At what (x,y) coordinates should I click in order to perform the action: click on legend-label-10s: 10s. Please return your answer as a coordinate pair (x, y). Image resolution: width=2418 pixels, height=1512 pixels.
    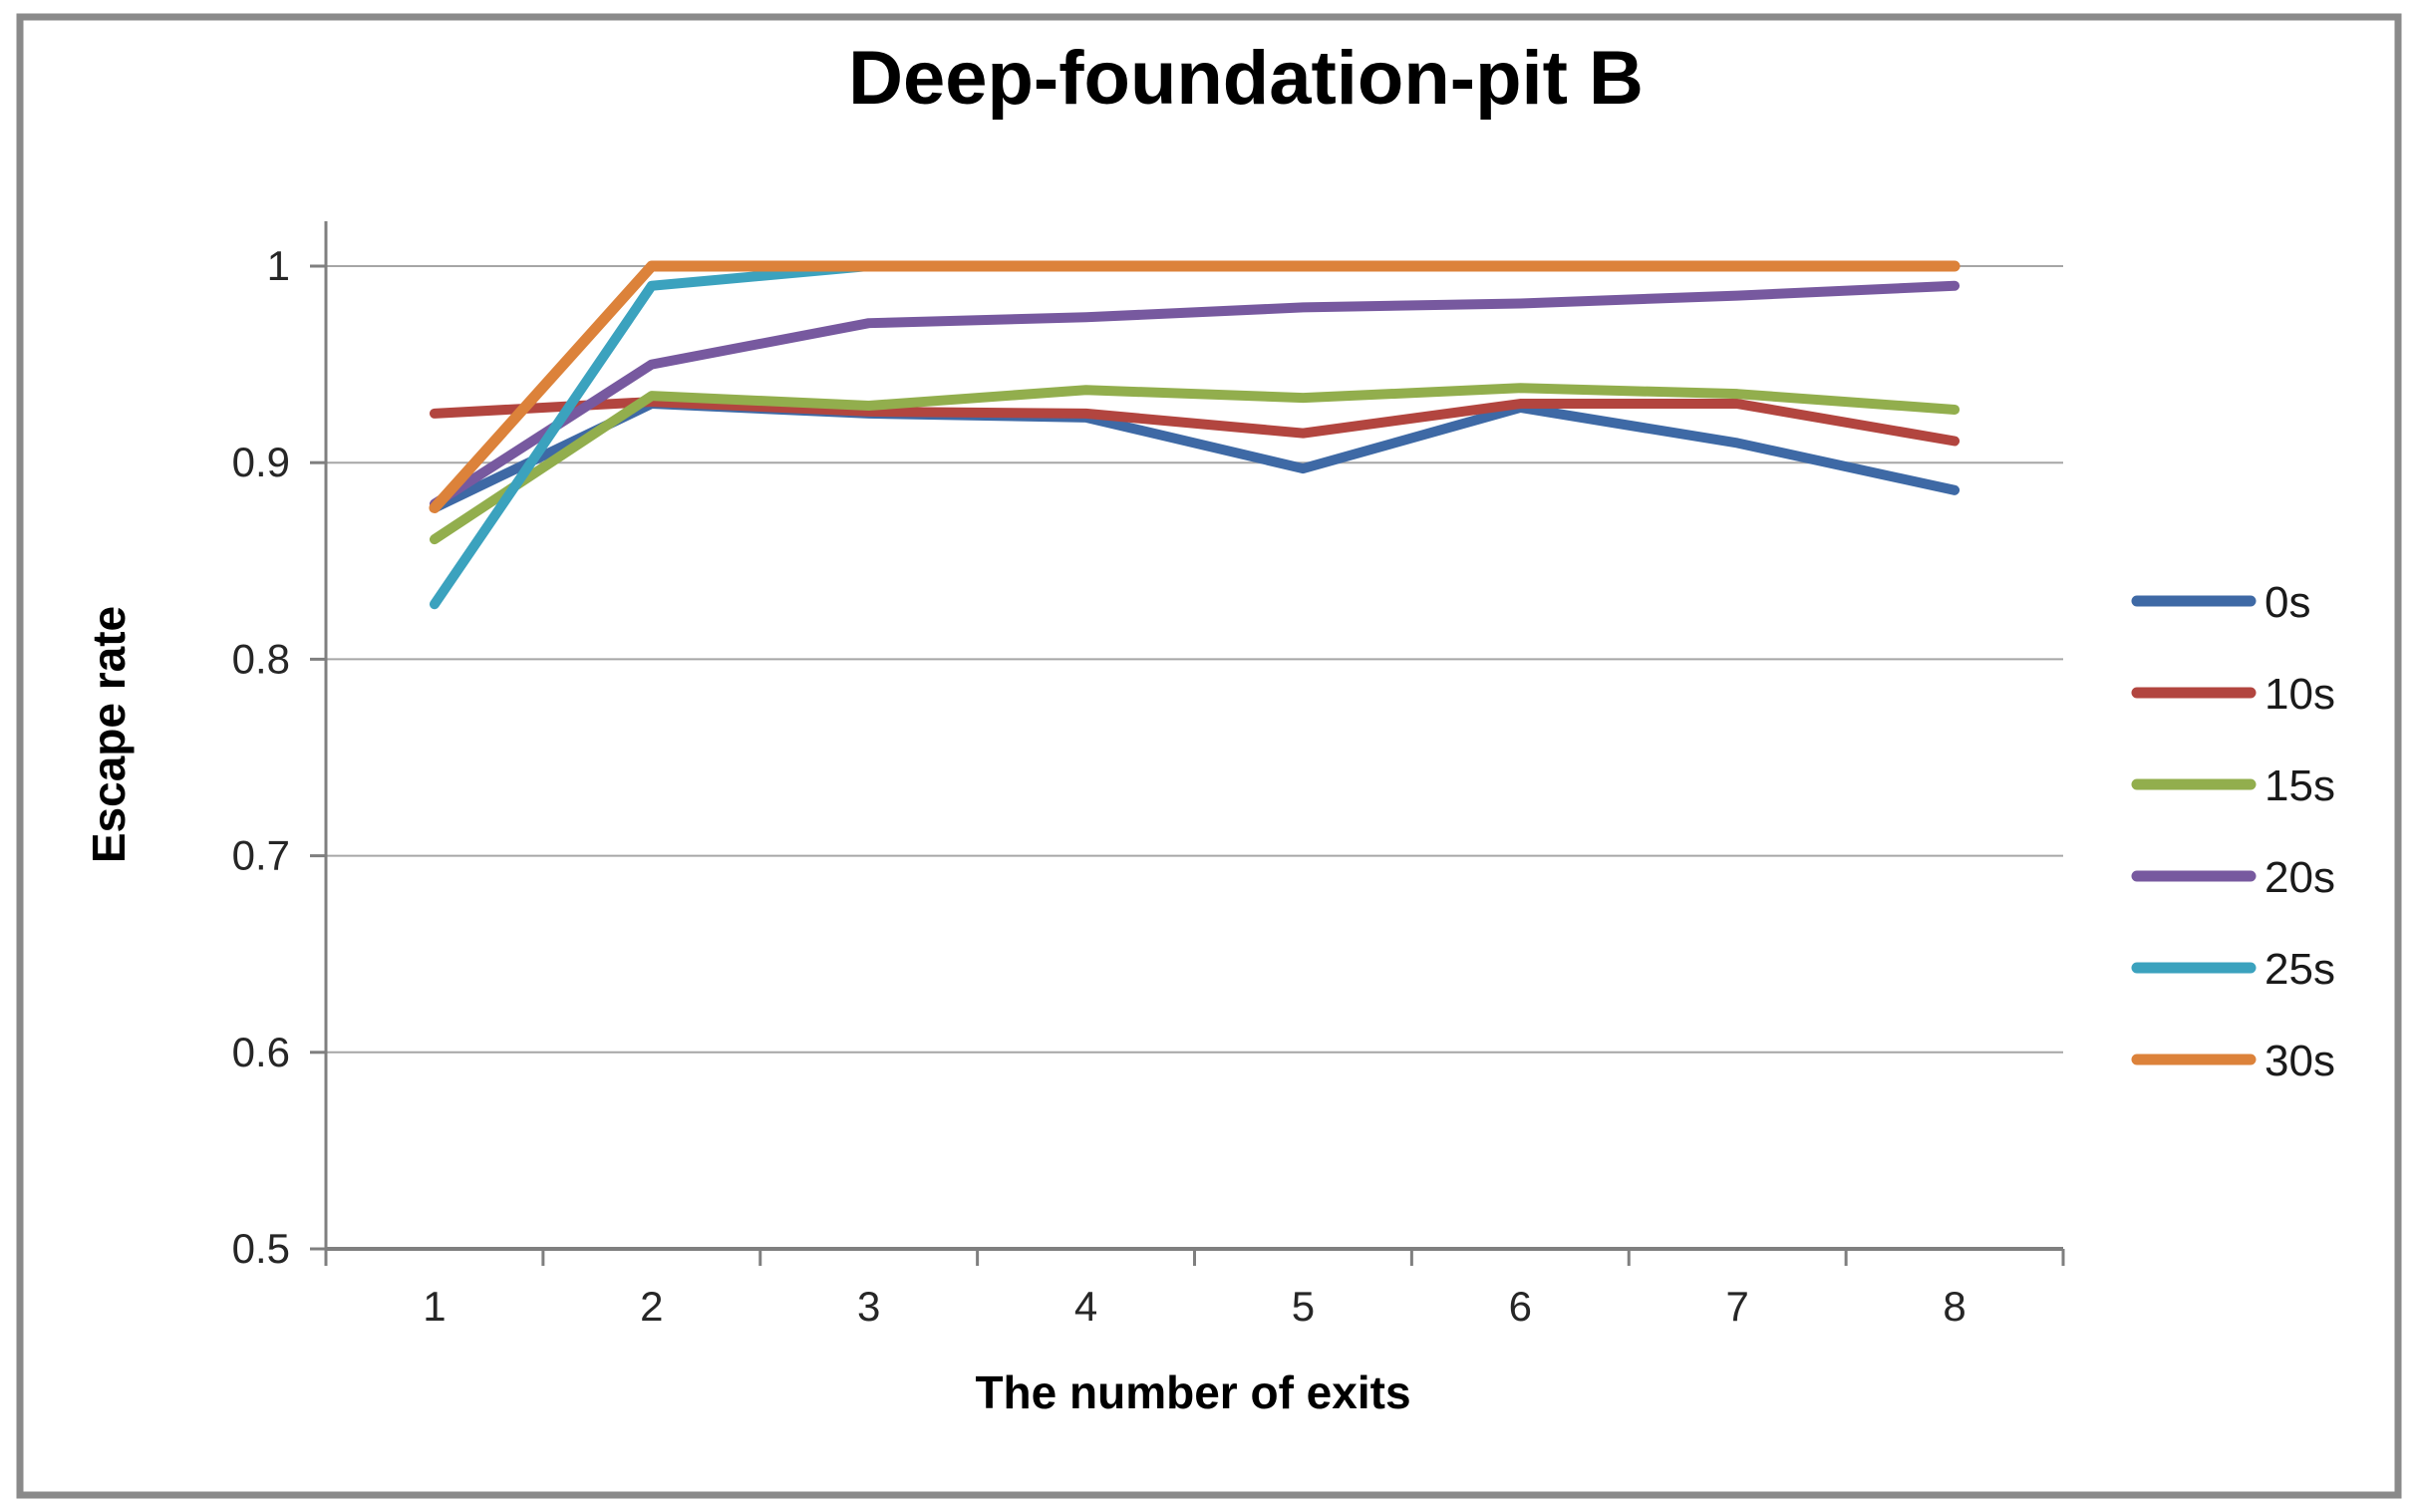
    Looking at the image, I should click on (2300, 694).